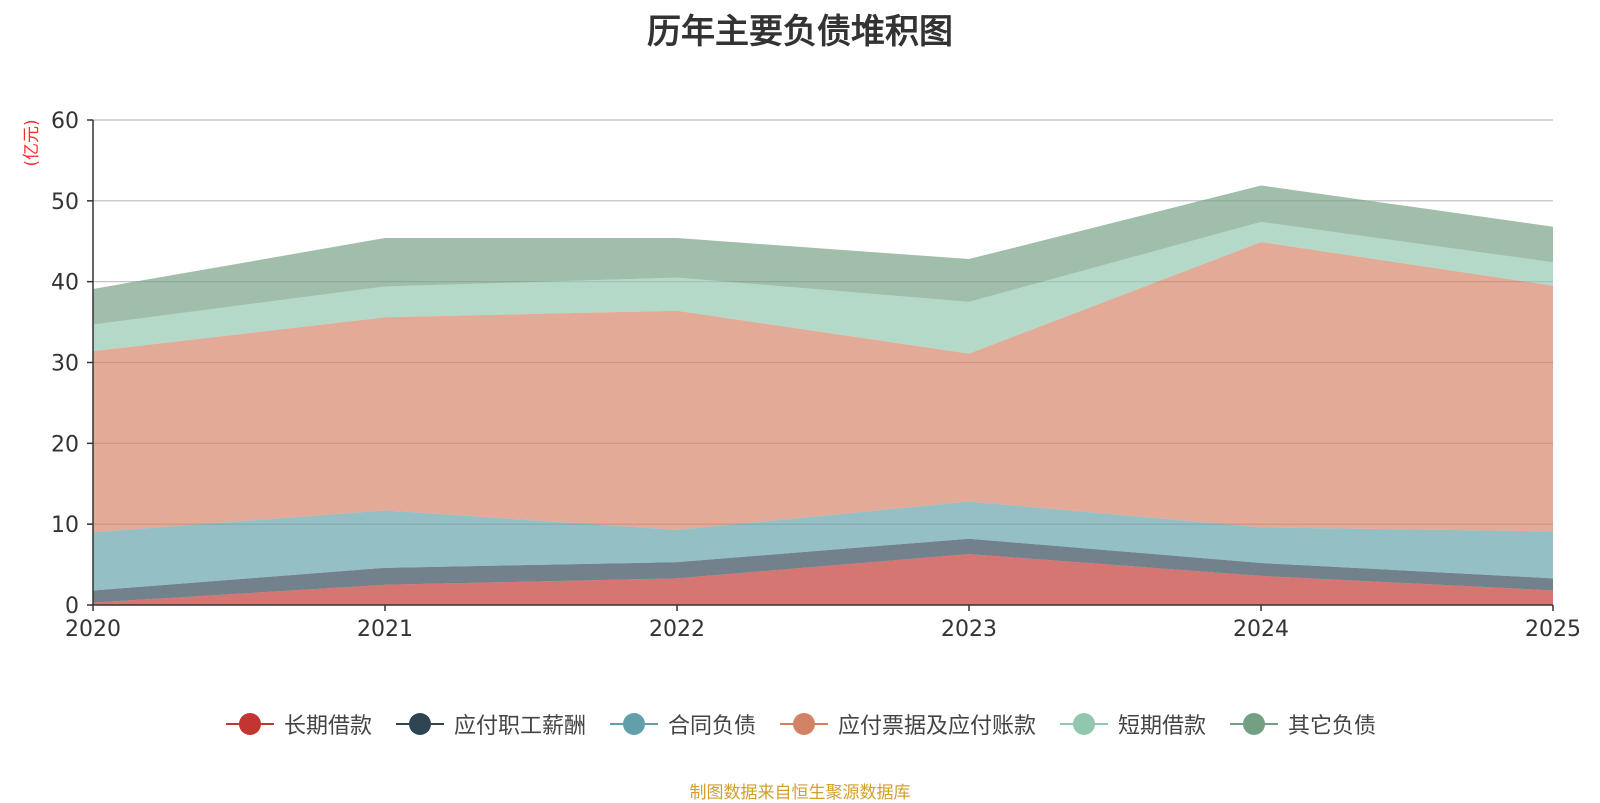 This screenshot has height=803, width=1600. I want to click on chart-title: 历年主要负债堆积图, so click(800, 32).